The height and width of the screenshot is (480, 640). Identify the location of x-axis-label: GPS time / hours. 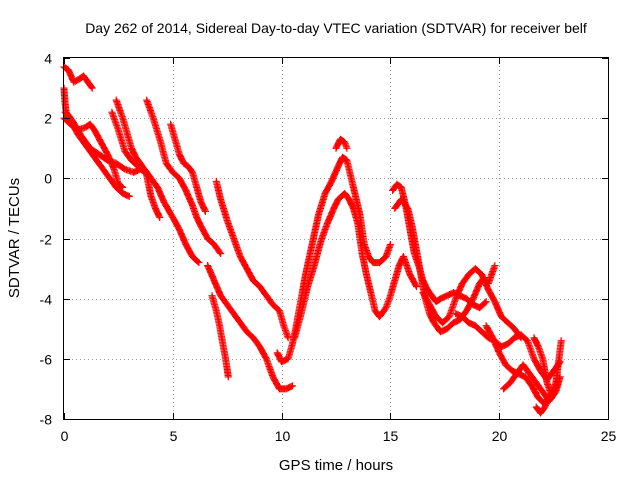
(336, 465).